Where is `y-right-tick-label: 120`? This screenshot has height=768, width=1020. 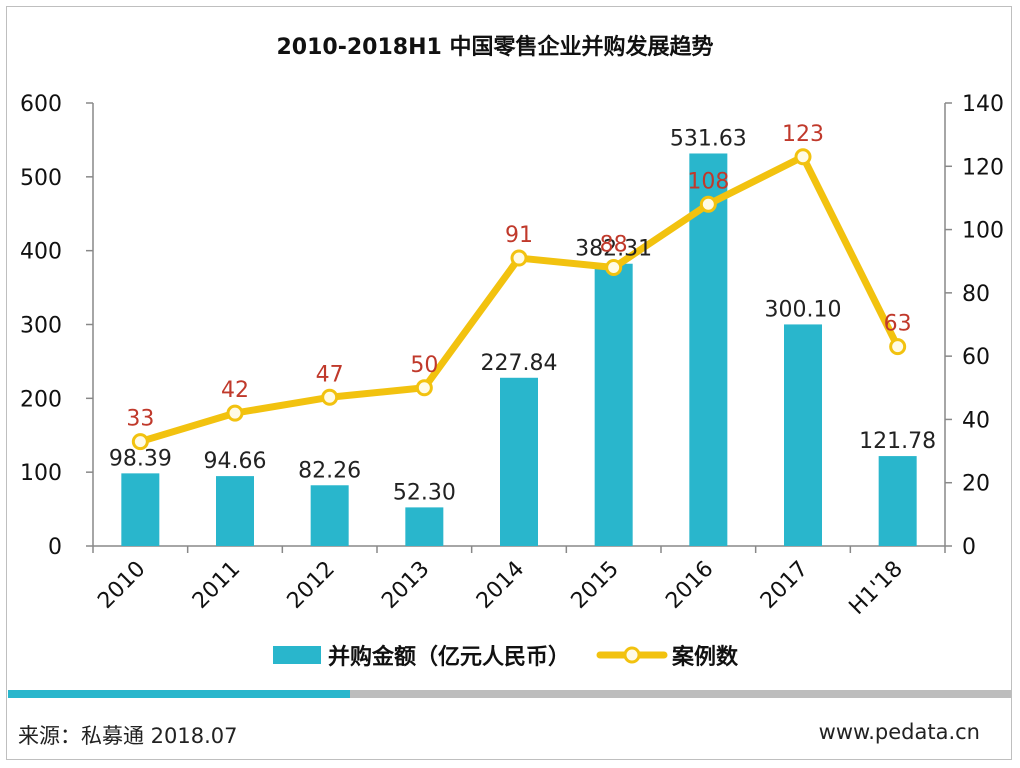
y-right-tick-label: 120 is located at coordinates (983, 167).